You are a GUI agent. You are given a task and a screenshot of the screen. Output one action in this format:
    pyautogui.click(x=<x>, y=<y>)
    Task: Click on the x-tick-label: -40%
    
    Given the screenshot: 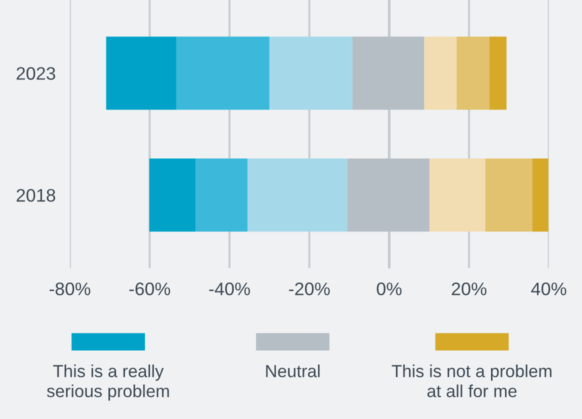 What is the action you would take?
    pyautogui.click(x=229, y=289)
    